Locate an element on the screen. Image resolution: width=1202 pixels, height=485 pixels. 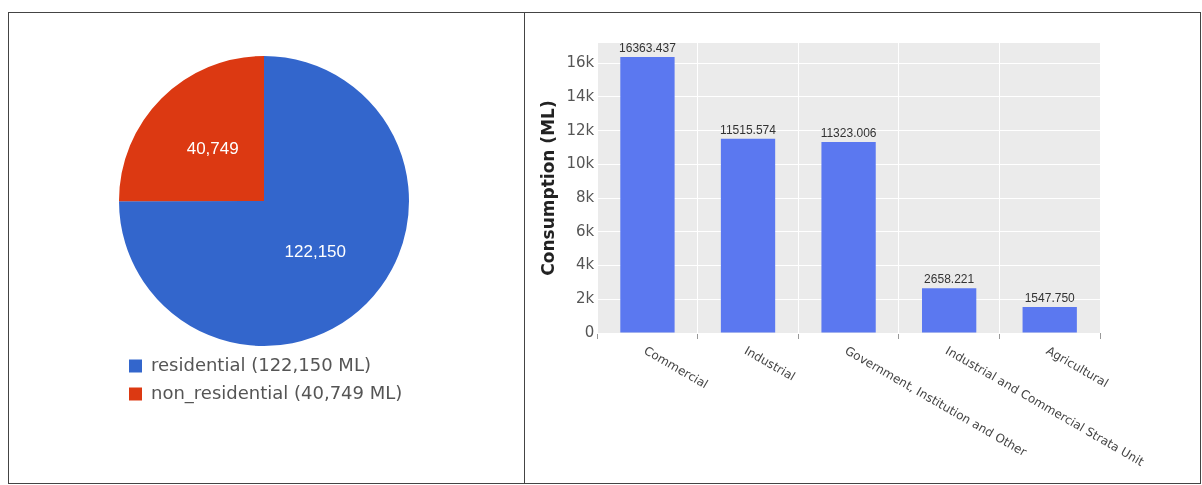
y-tick-label: 8k is located at coordinates (585, 197).